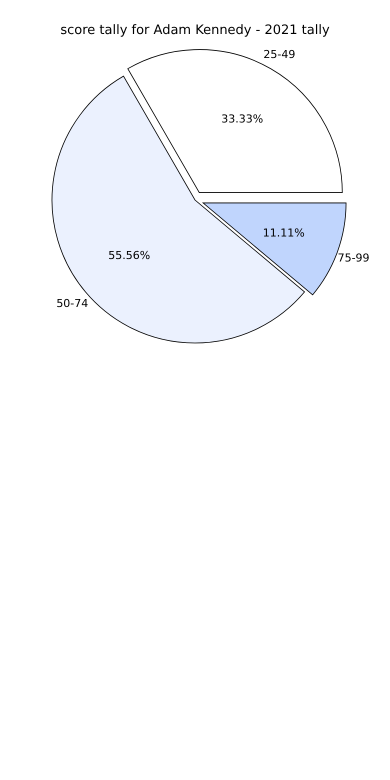  What do you see at coordinates (354, 258) in the screenshot?
I see `slice-label: 75-99` at bounding box center [354, 258].